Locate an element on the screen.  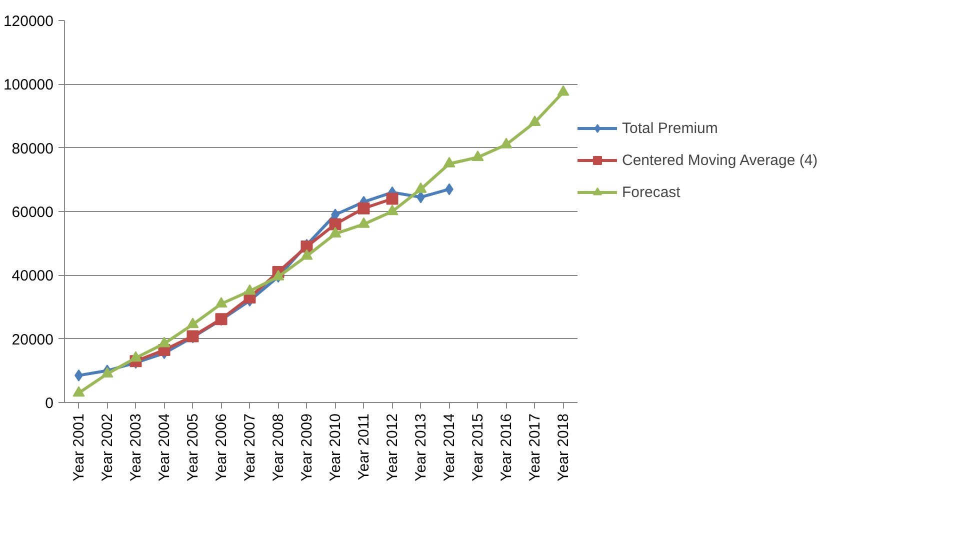
x-tick-label: Year 2015 is located at coordinates (477, 447).